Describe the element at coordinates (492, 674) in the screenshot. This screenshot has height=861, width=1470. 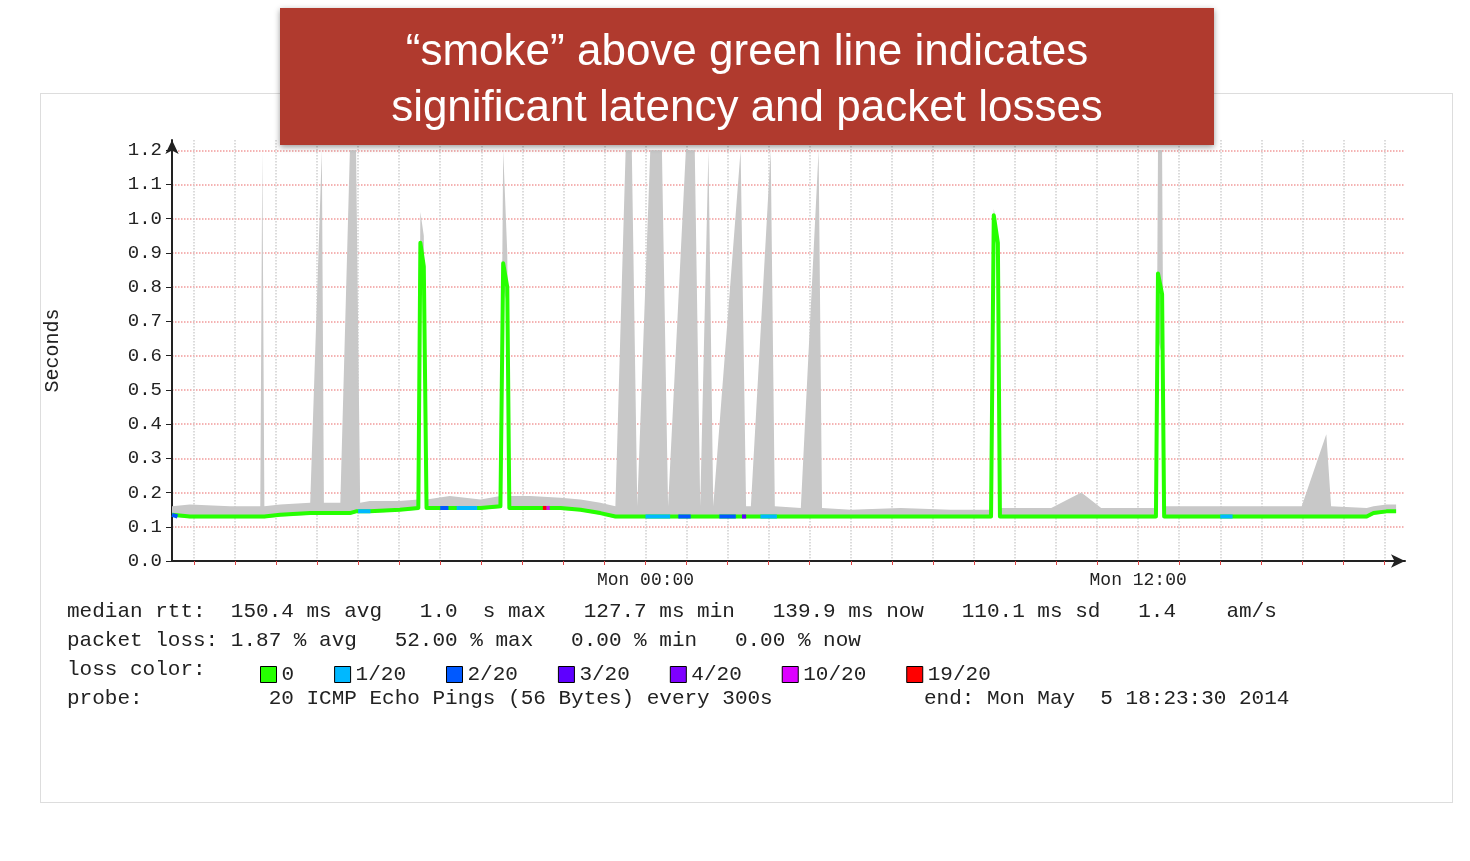
I see `legend-label: 2/20` at that location.